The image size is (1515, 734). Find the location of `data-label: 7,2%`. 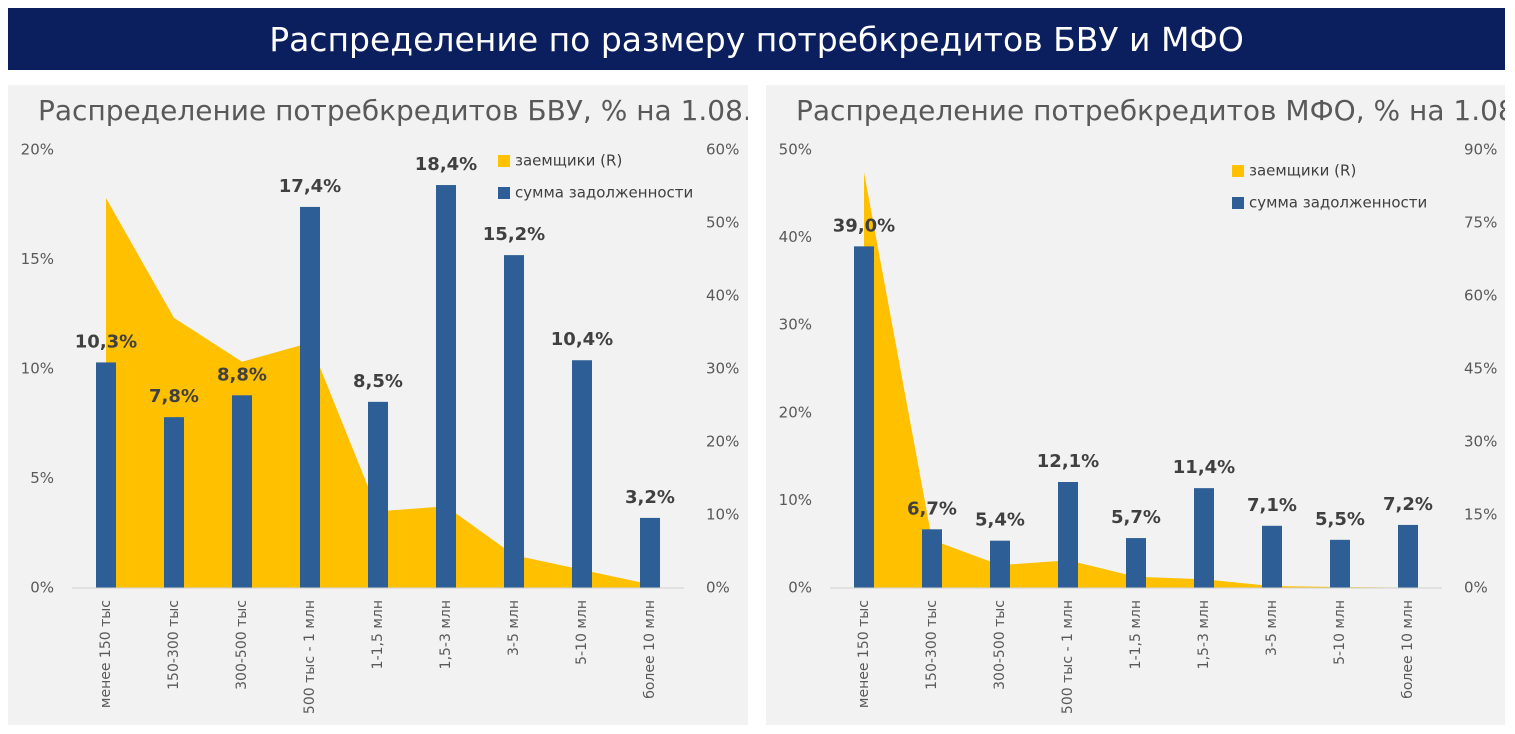

data-label: 7,2% is located at coordinates (1408, 504).